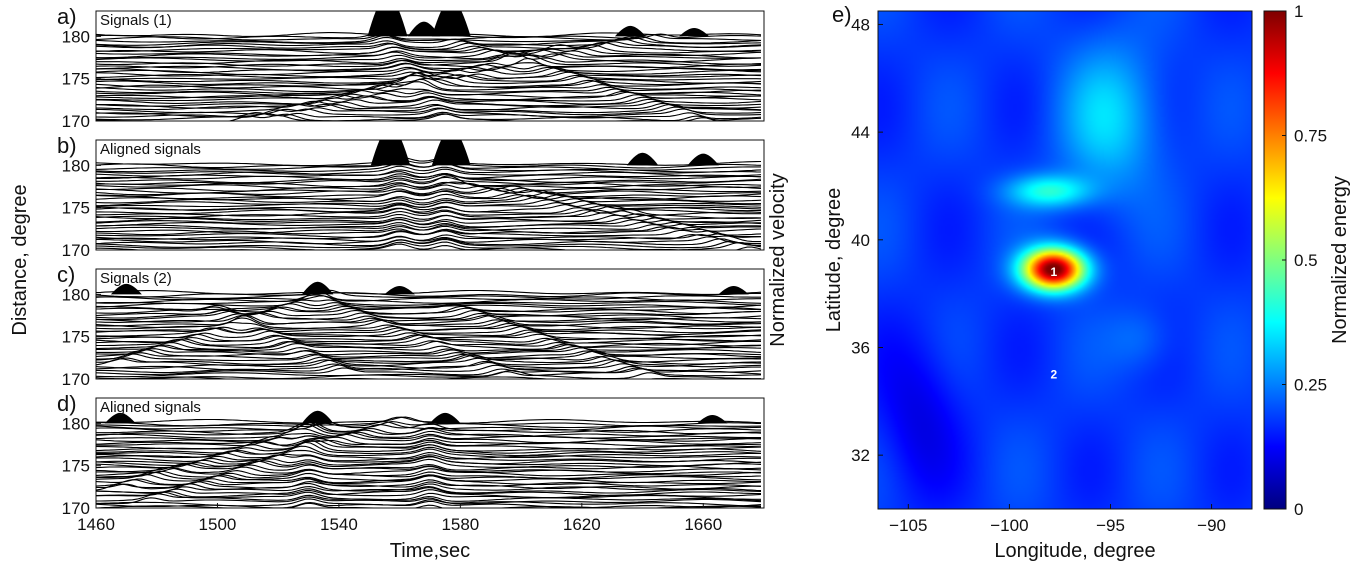  Describe the element at coordinates (1009, 525) in the screenshot. I see `xtick-label: −100` at that location.